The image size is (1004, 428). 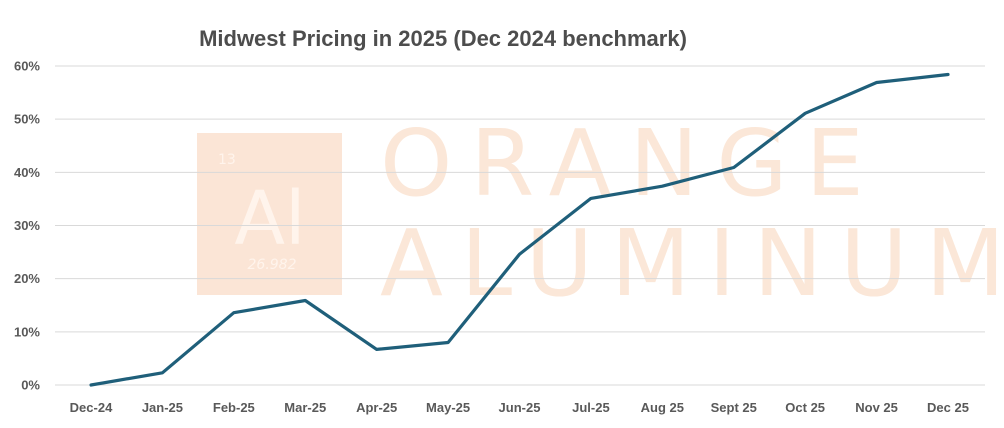 I want to click on x-tick-label: Dec 25, so click(x=948, y=407).